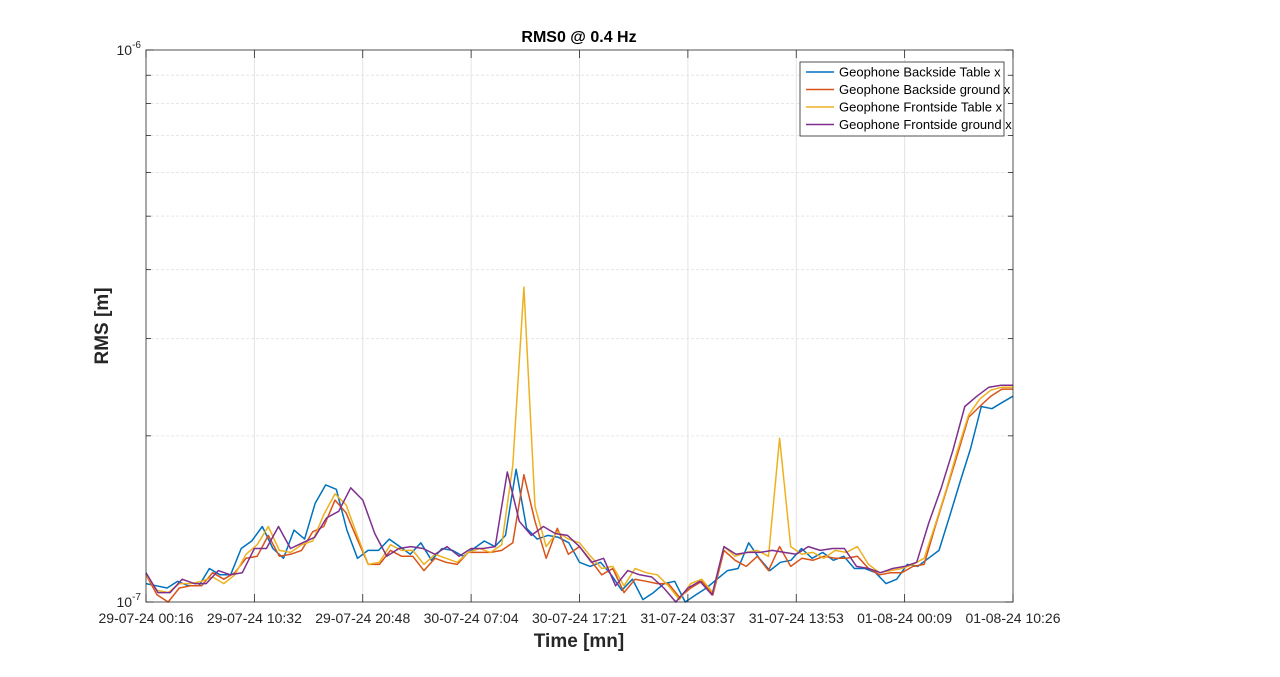 The image size is (1280, 677). Describe the element at coordinates (687, 618) in the screenshot. I see `x-tick-label: 31-07-24 03:37` at that location.